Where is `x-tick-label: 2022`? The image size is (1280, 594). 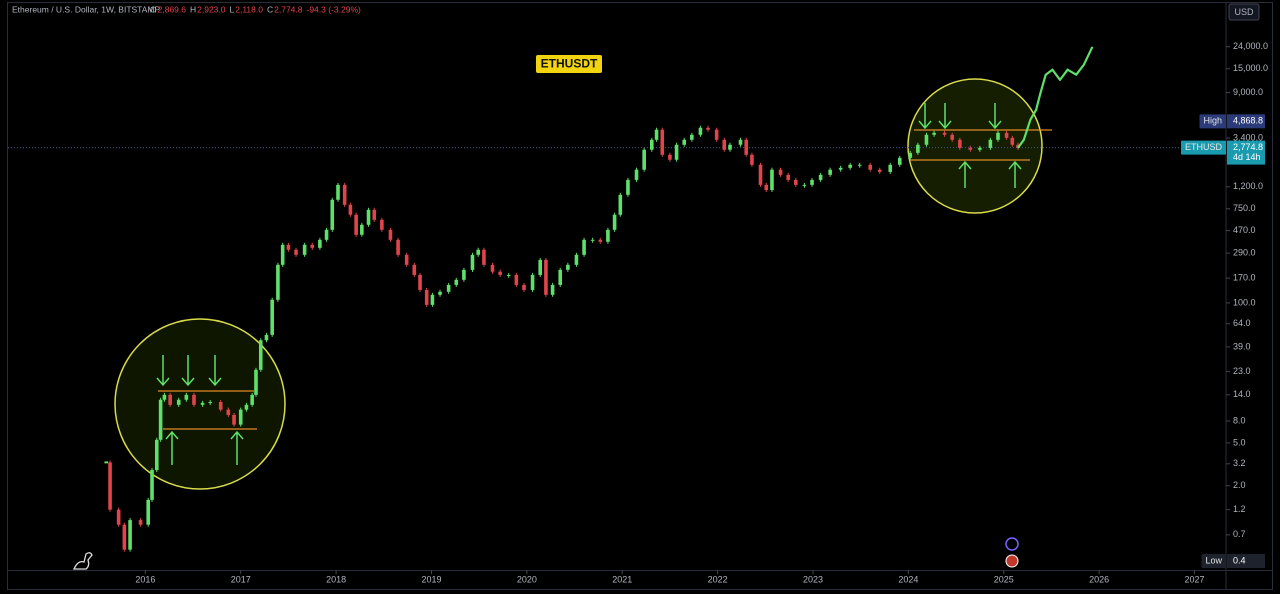 x-tick-label: 2022 is located at coordinates (718, 579).